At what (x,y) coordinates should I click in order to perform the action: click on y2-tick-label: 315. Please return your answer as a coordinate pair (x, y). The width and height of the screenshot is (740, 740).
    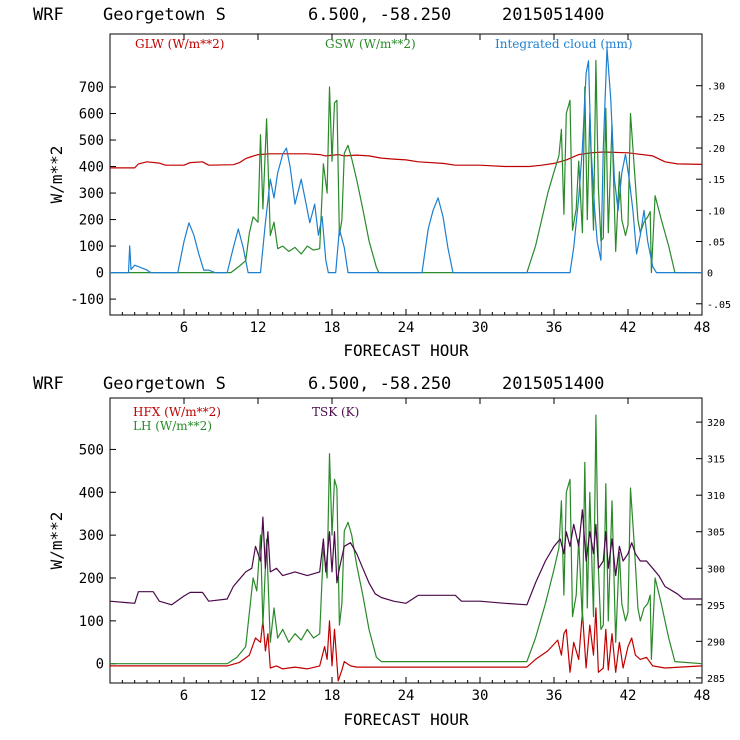
    Looking at the image, I should click on (716, 460).